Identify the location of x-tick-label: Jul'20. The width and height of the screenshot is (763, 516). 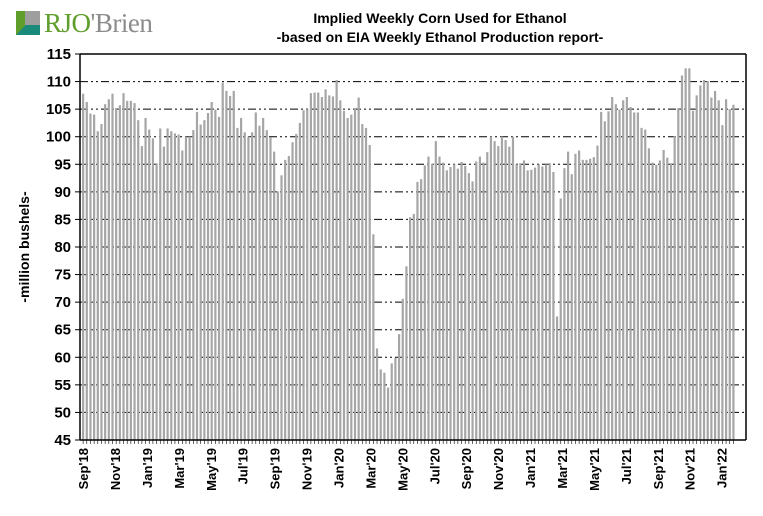
(434, 466).